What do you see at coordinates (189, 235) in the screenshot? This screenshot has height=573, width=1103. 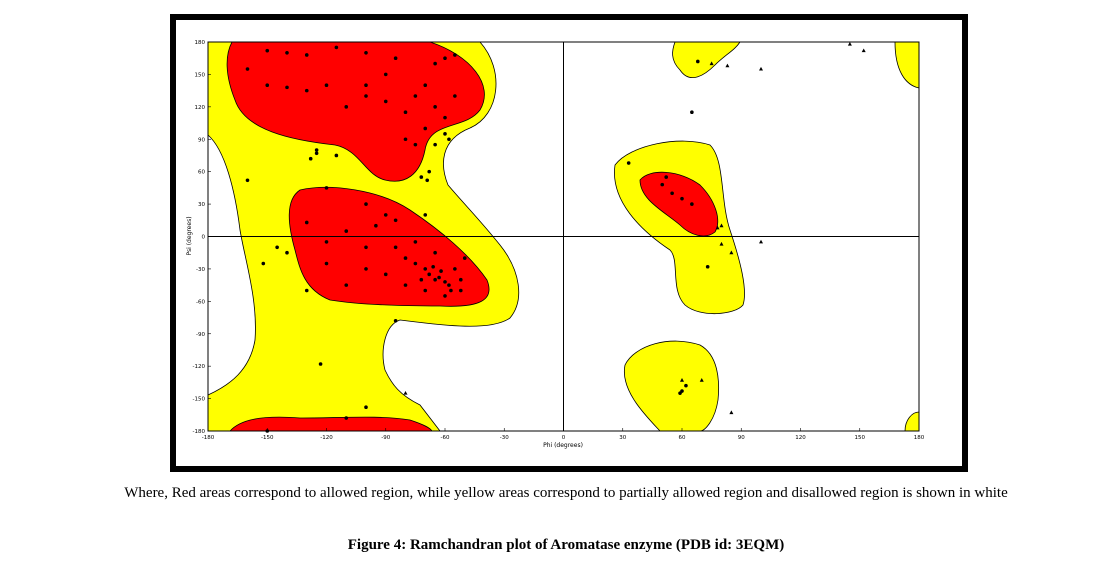 I see `y-axis-label: Psi (degrees)` at bounding box center [189, 235].